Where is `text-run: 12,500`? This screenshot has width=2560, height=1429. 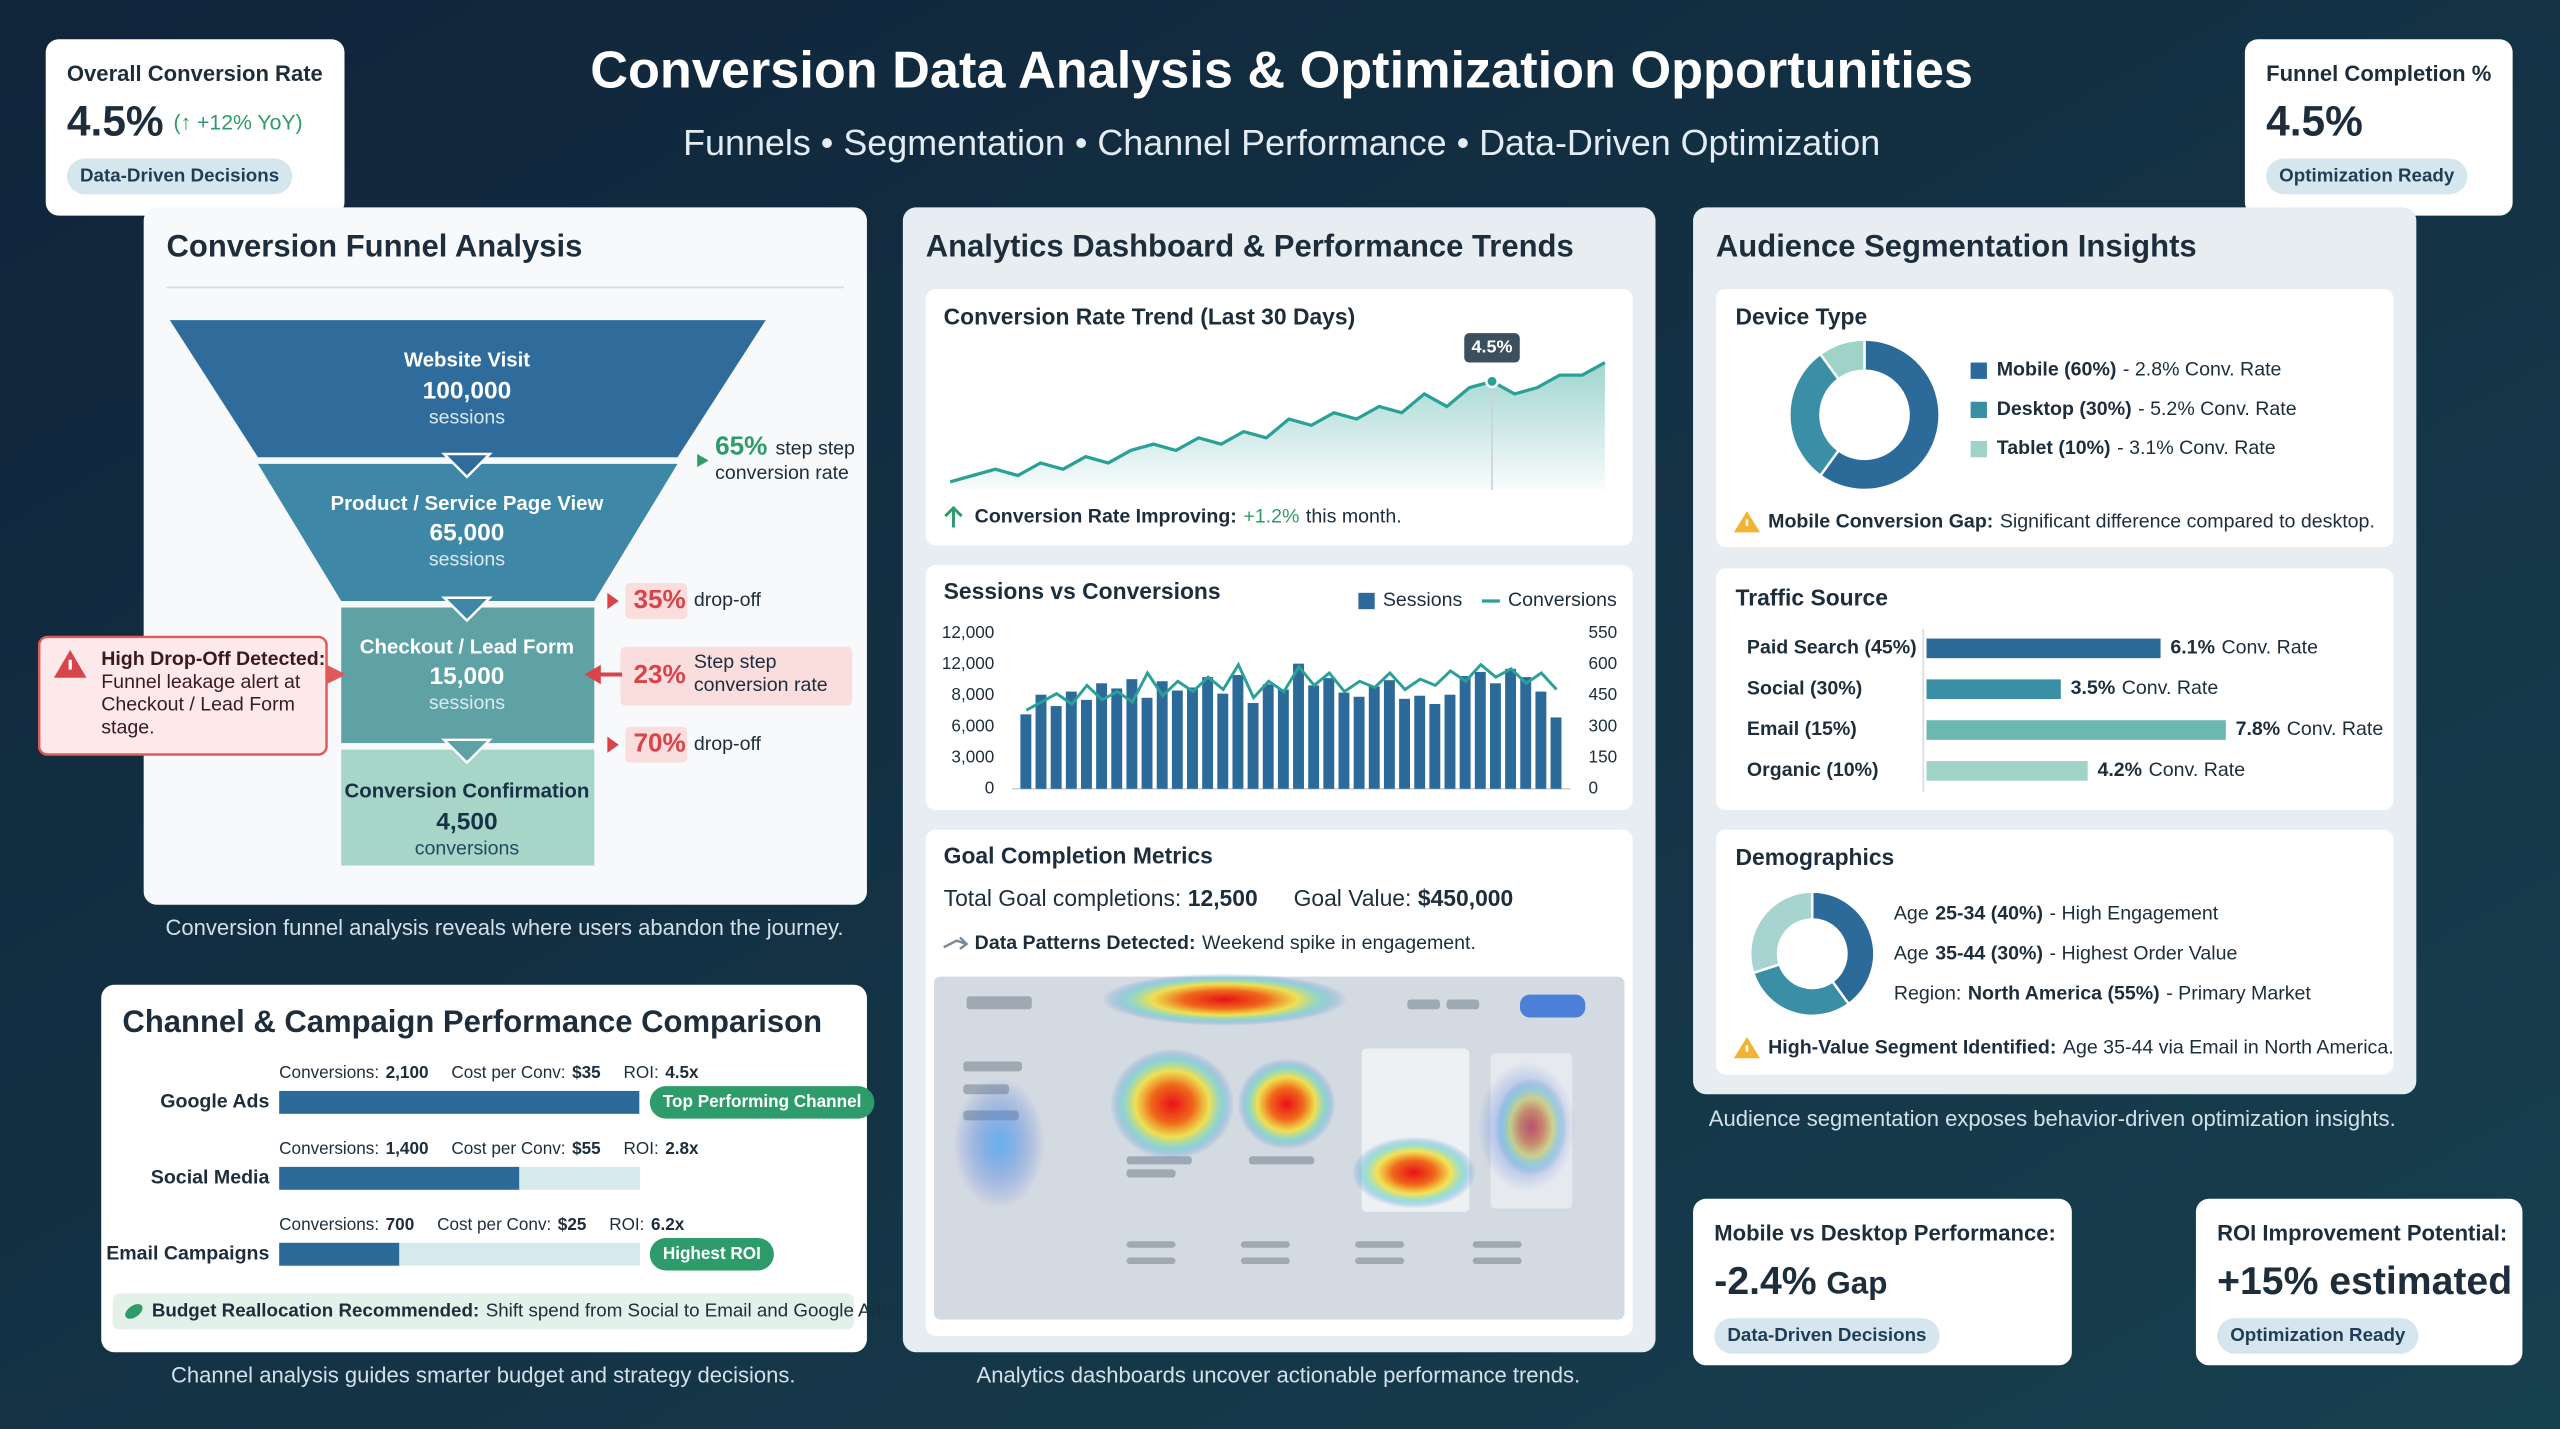
text-run: 12,500 is located at coordinates (1223, 898).